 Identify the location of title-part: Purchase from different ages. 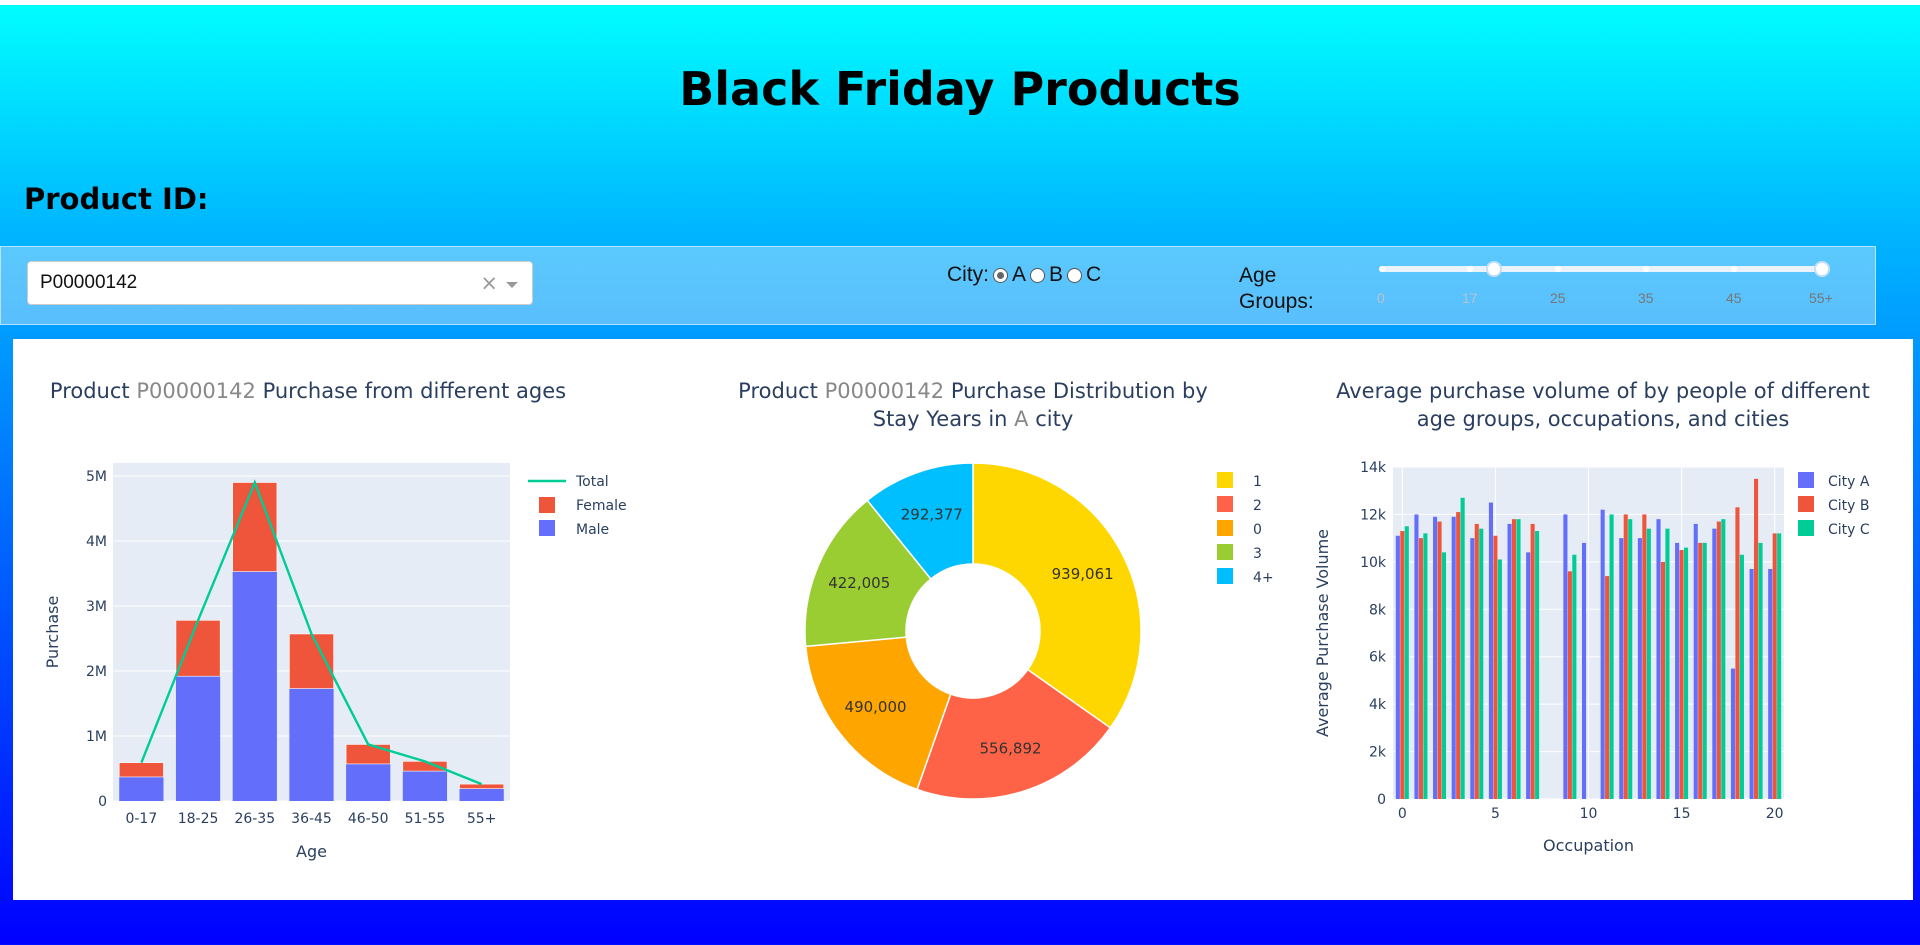
(411, 391).